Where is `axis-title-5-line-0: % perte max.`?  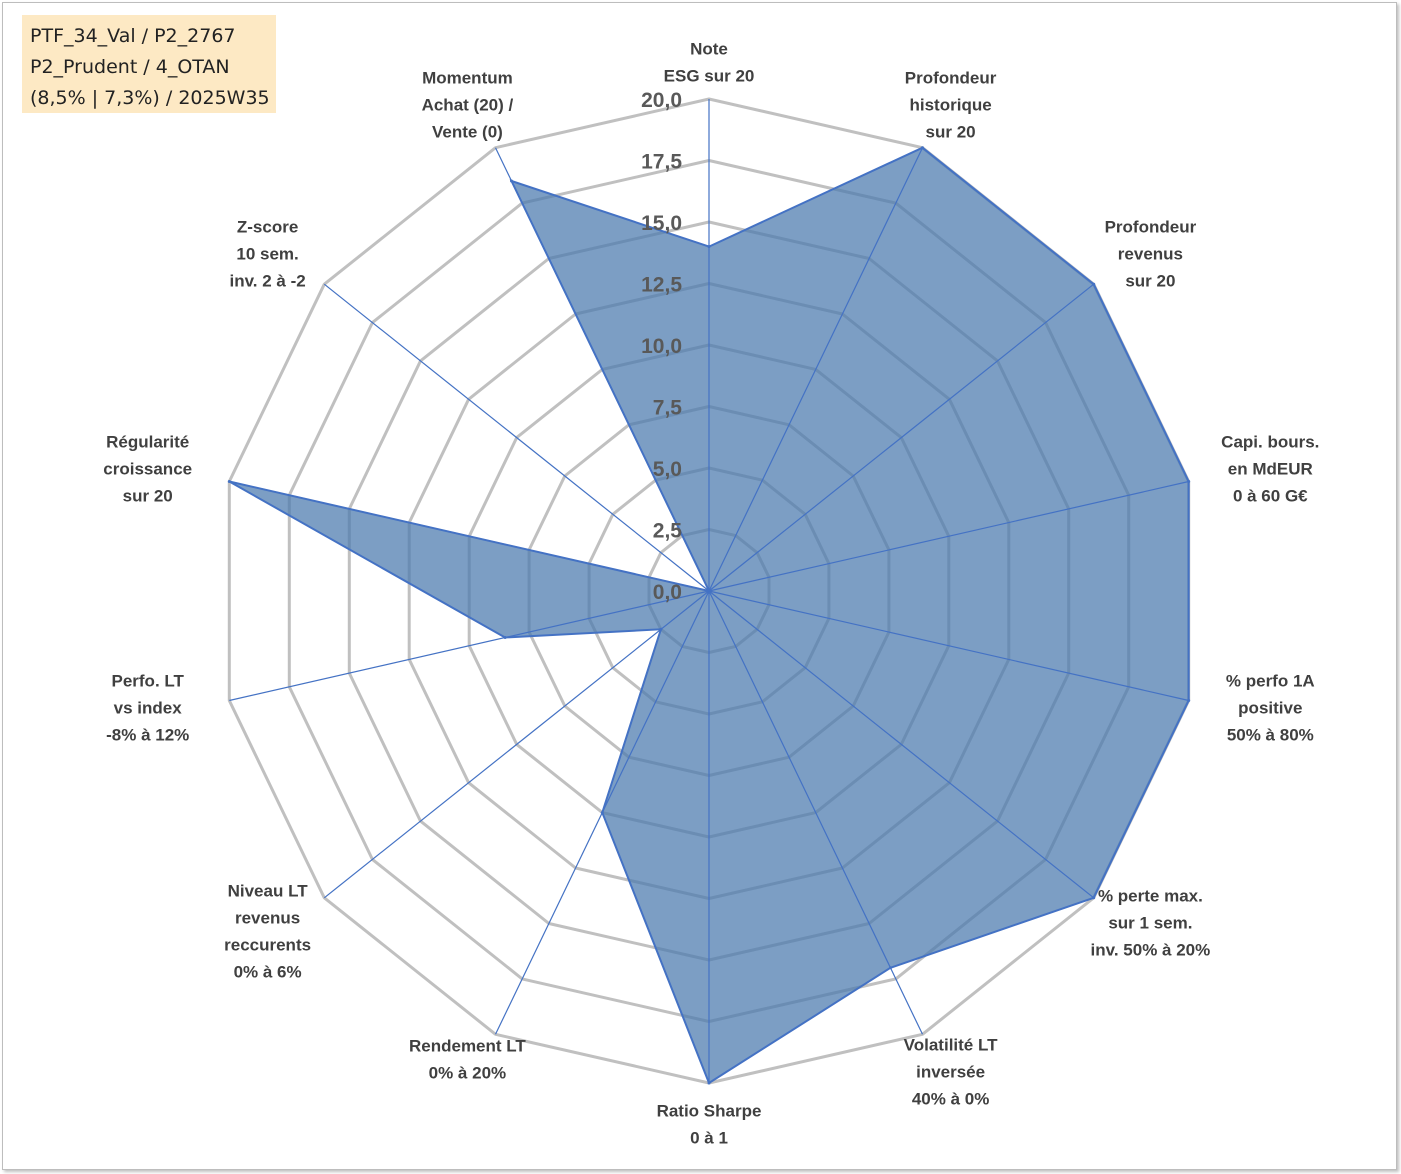
axis-title-5-line-0: % perte max. is located at coordinates (1150, 896).